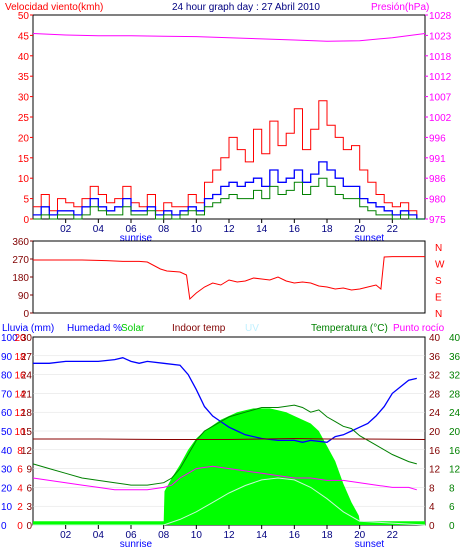 The image size is (463, 559). Describe the element at coordinates (440, 36) in the screenshot. I see `ytick-right: 1023` at that location.